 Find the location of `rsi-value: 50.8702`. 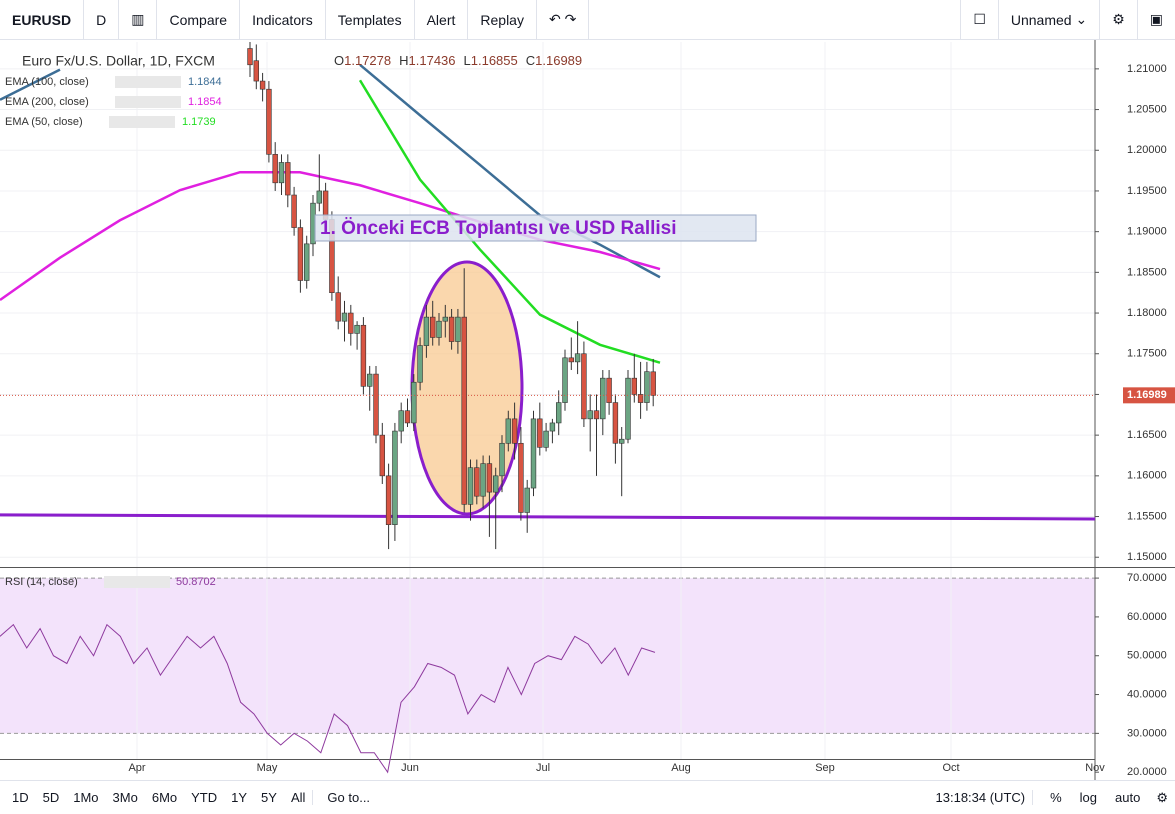

rsi-value: 50.8702 is located at coordinates (196, 582).